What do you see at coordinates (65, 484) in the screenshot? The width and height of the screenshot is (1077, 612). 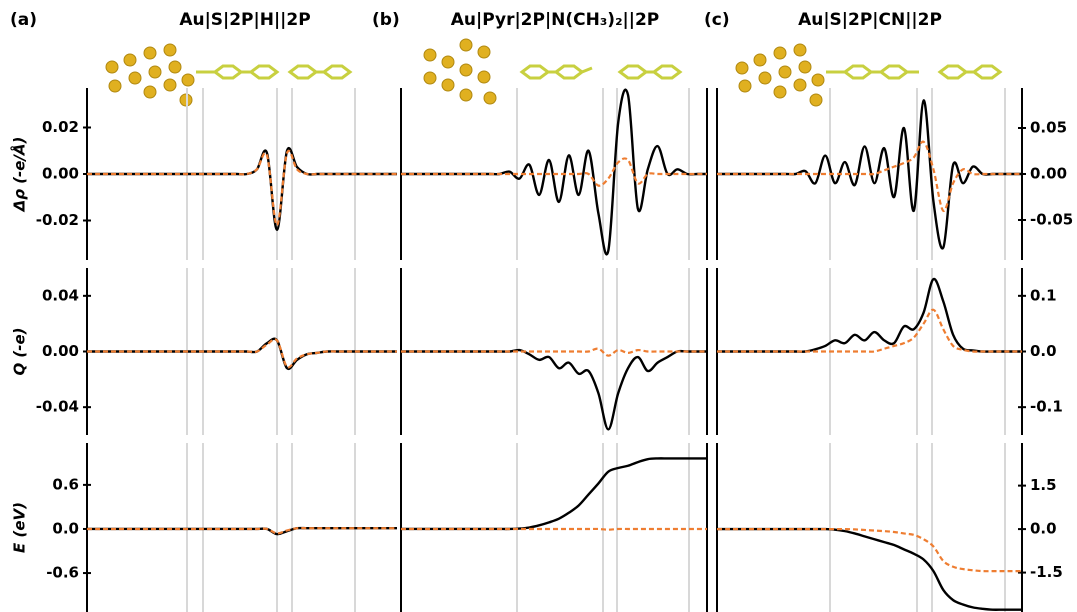 I see `y-tick-label: 0.6` at bounding box center [65, 484].